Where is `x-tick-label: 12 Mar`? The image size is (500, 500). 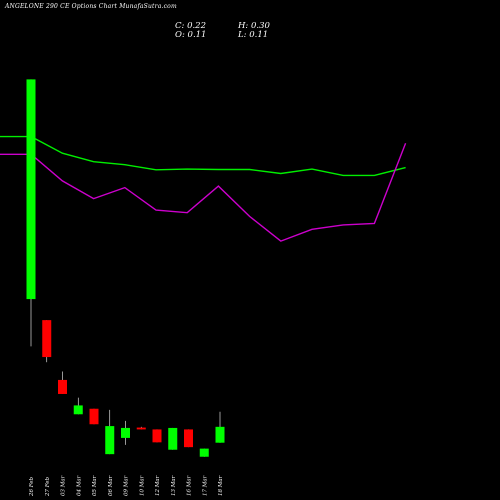 x-tick-label: 12 Mar is located at coordinates (158, 485).